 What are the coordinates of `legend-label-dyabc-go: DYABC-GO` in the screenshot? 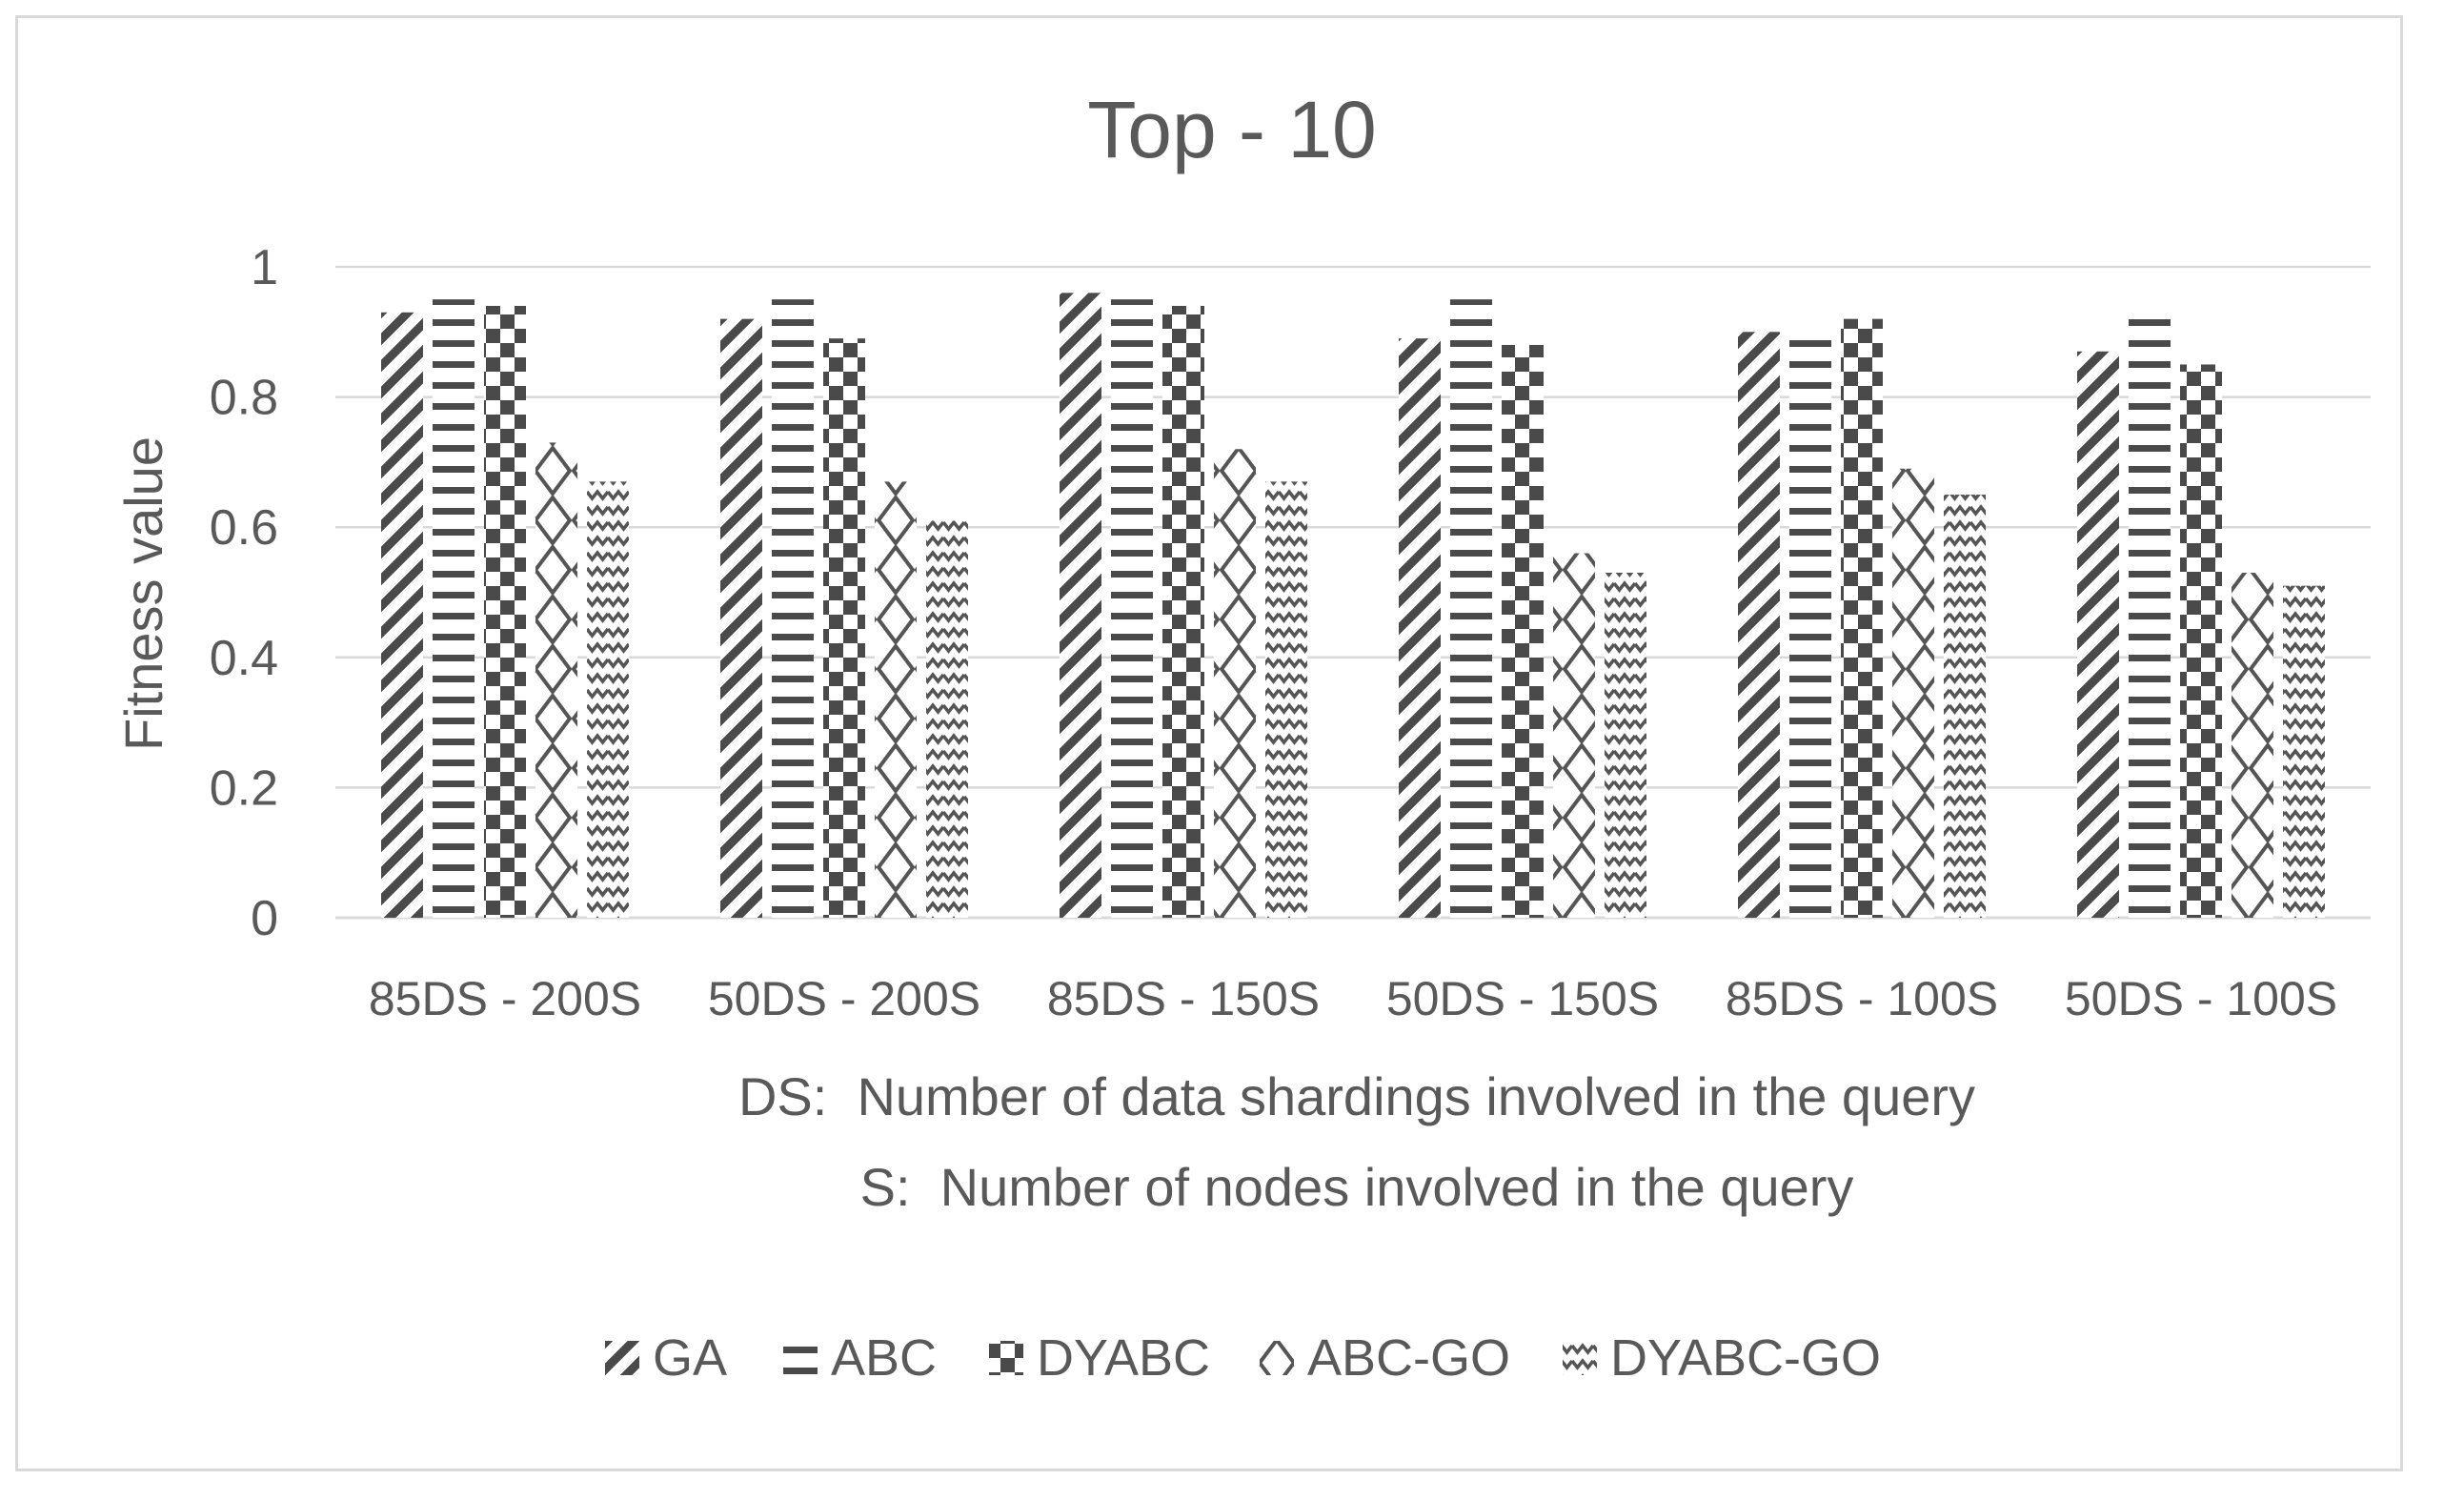 It's located at (1745, 1358).